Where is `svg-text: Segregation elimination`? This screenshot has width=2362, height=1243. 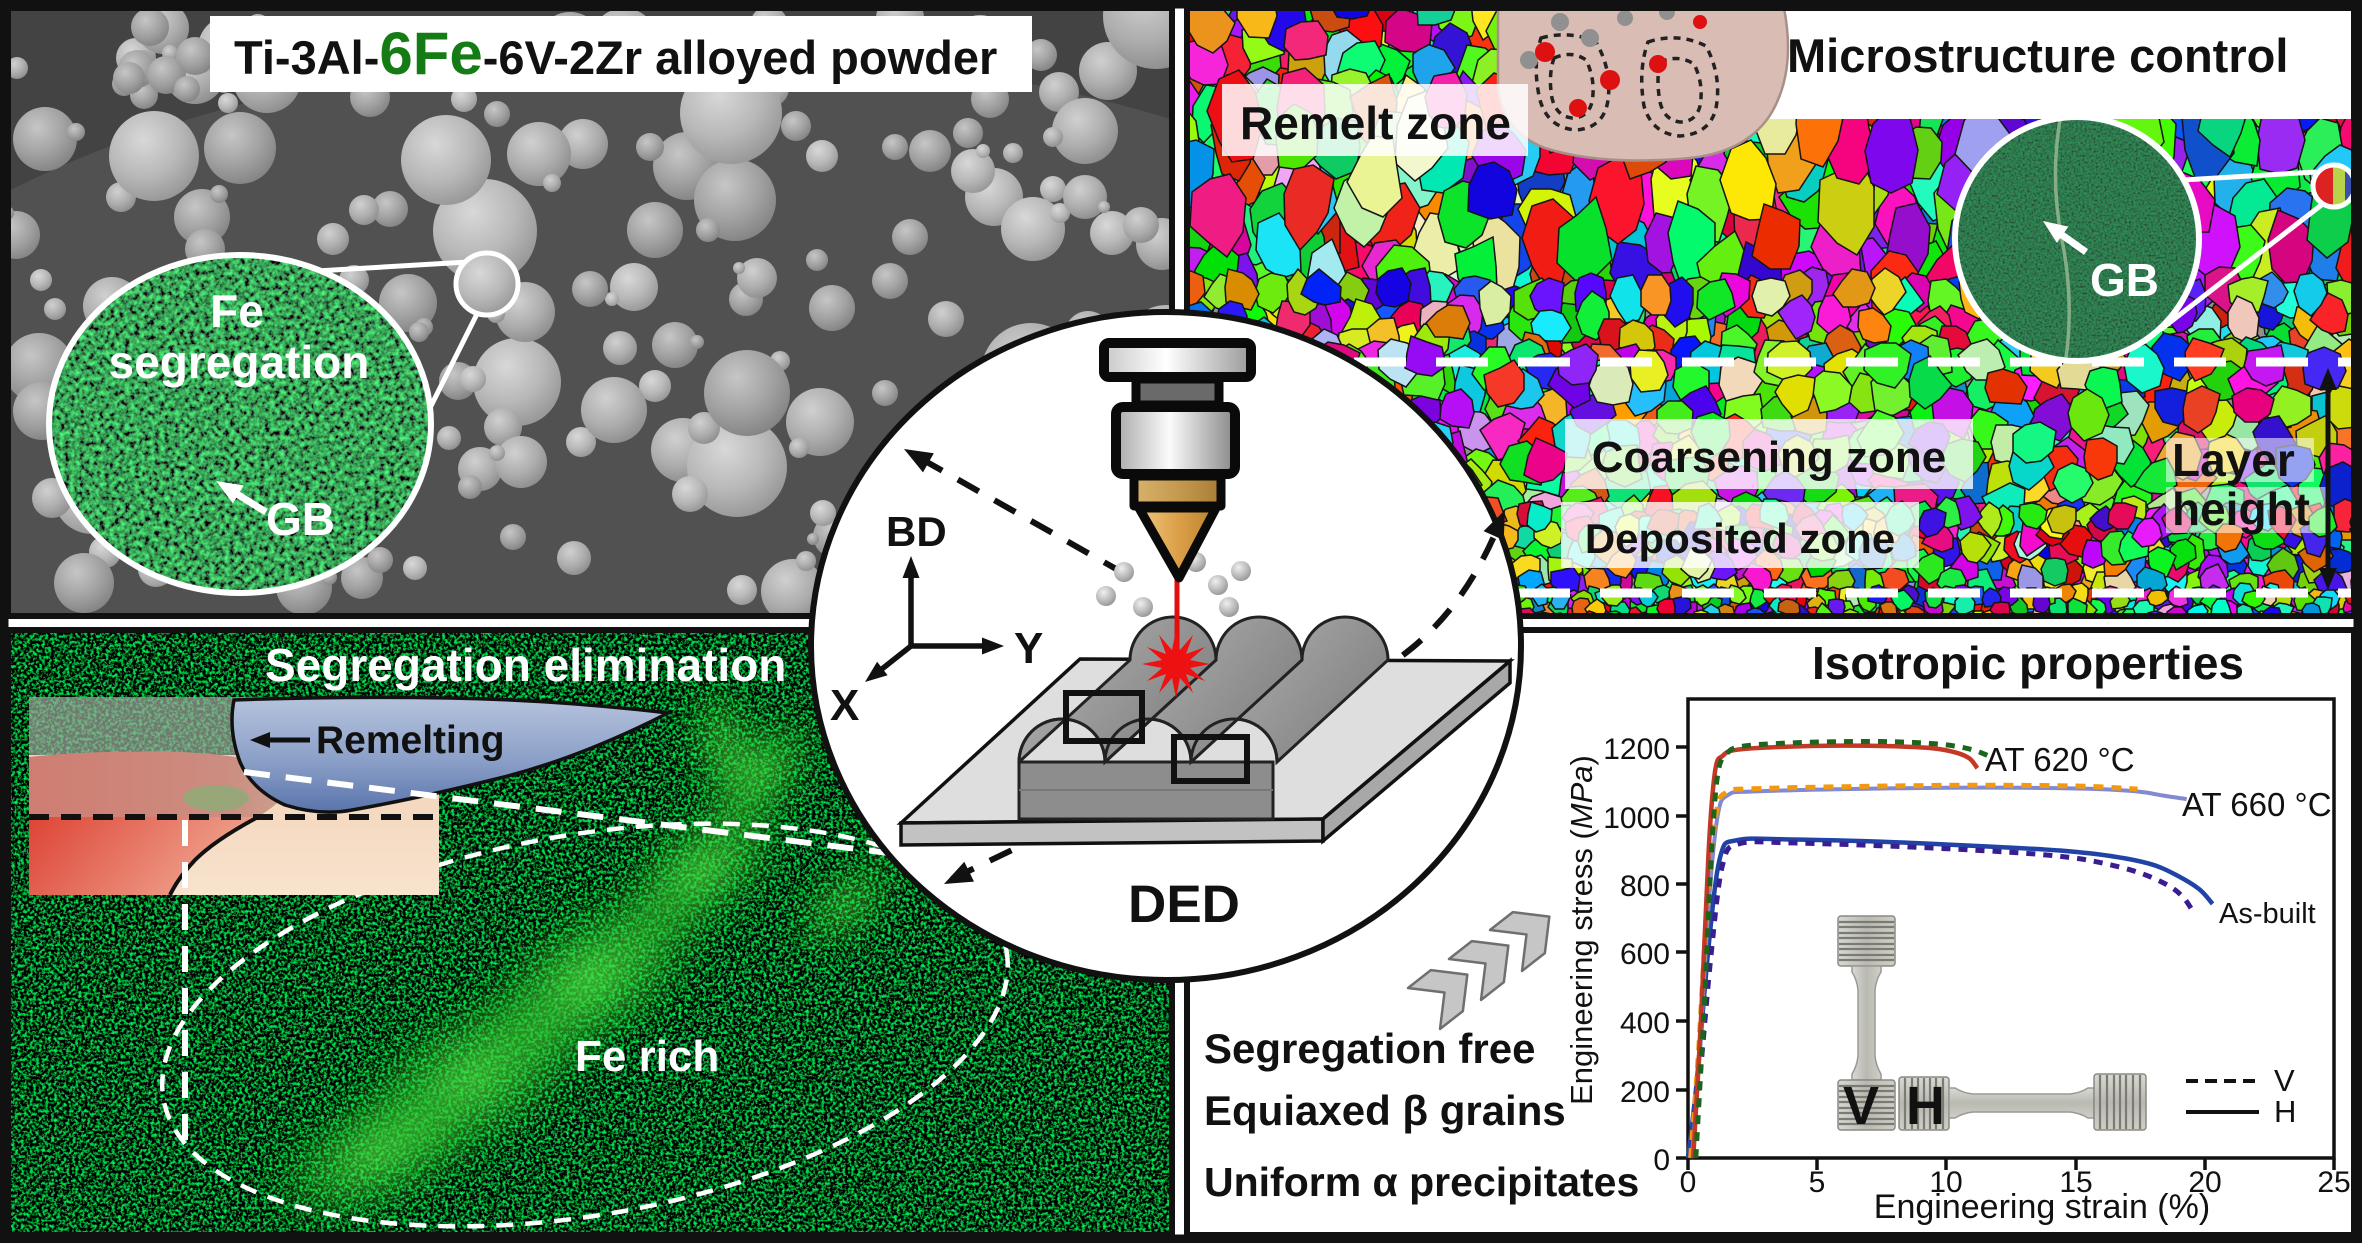 svg-text: Segregation elimination is located at coordinates (525, 665).